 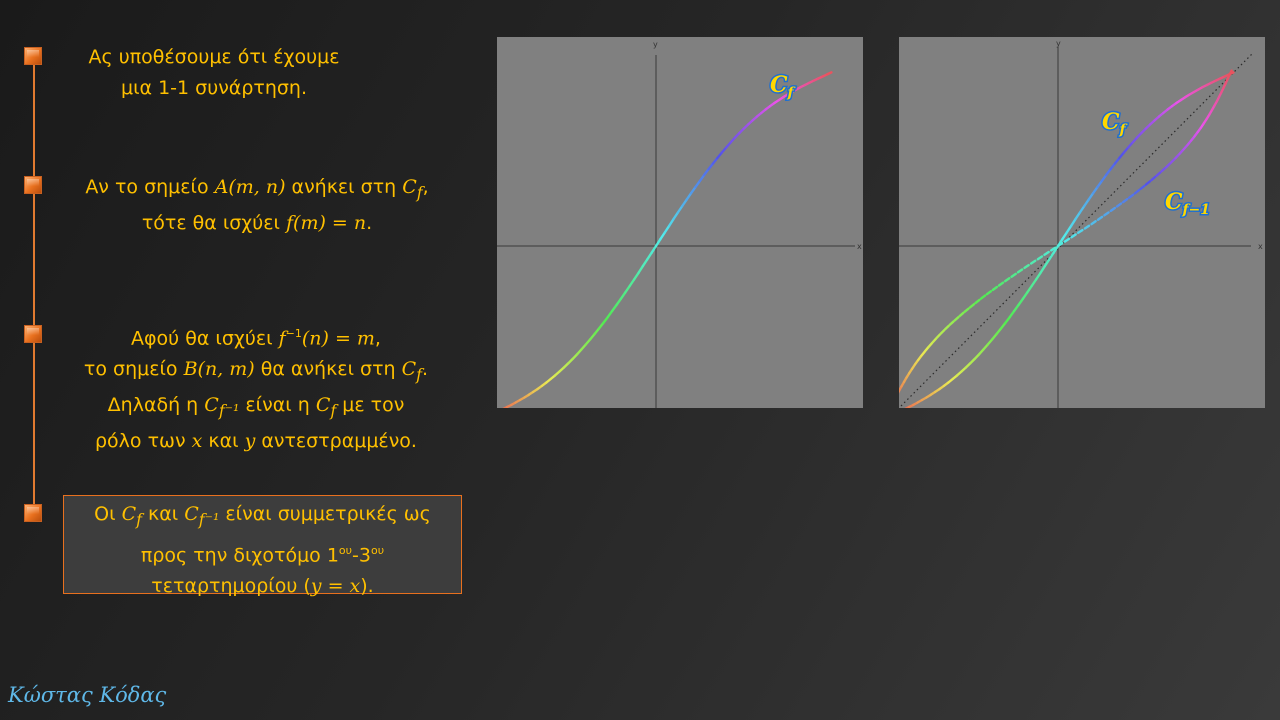 I want to click on graph-cf-canvas: x y Cf, so click(x=680, y=222).